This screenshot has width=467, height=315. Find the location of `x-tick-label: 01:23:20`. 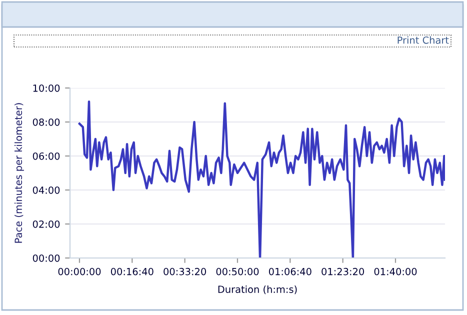

x-tick-label: 01:23:20 is located at coordinates (343, 272).